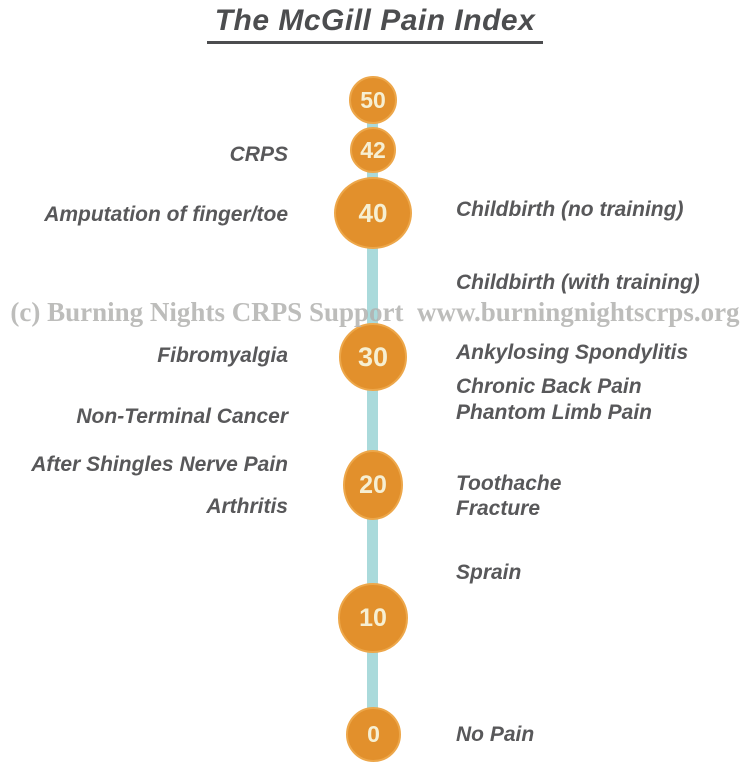 This screenshot has height=772, width=750. What do you see at coordinates (572, 352) in the screenshot?
I see `condition-label-ankylosing-spondylitis: Ankylosing Spondylitis` at bounding box center [572, 352].